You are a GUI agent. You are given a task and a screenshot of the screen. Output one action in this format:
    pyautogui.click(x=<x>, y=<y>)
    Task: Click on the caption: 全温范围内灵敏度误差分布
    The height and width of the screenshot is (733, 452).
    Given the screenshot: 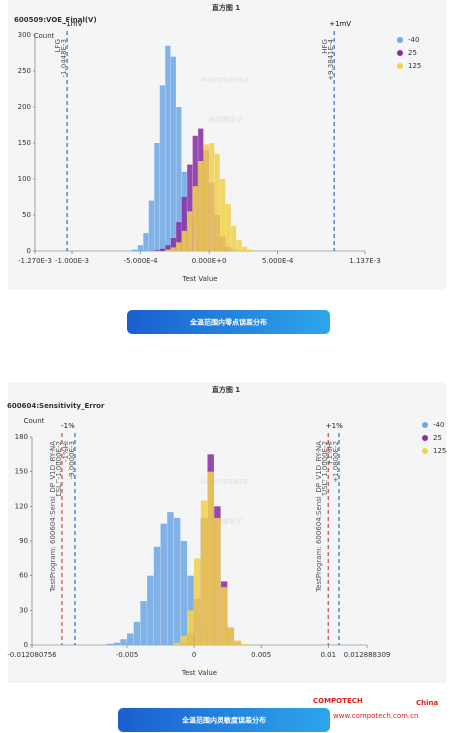 What is the action you would take?
    pyautogui.click(x=223, y=720)
    